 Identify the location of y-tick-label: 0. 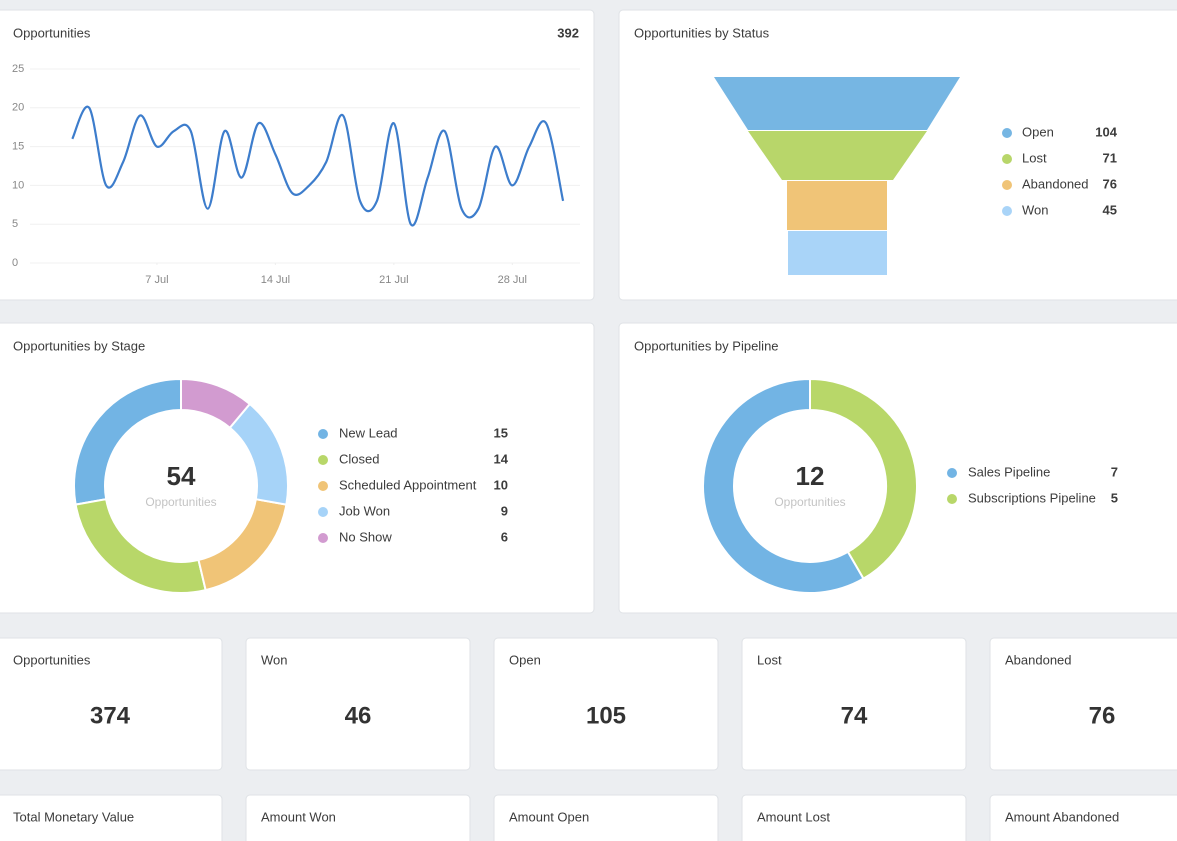
(15, 263).